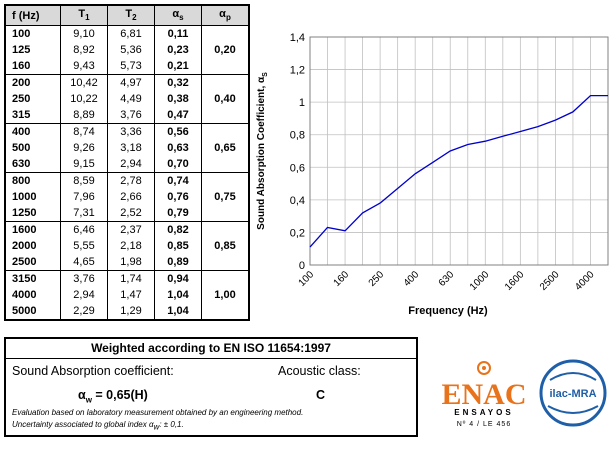 The image size is (610, 450). Describe the element at coordinates (131, 213) in the screenshot. I see `t2-cell: 2,52` at that location.